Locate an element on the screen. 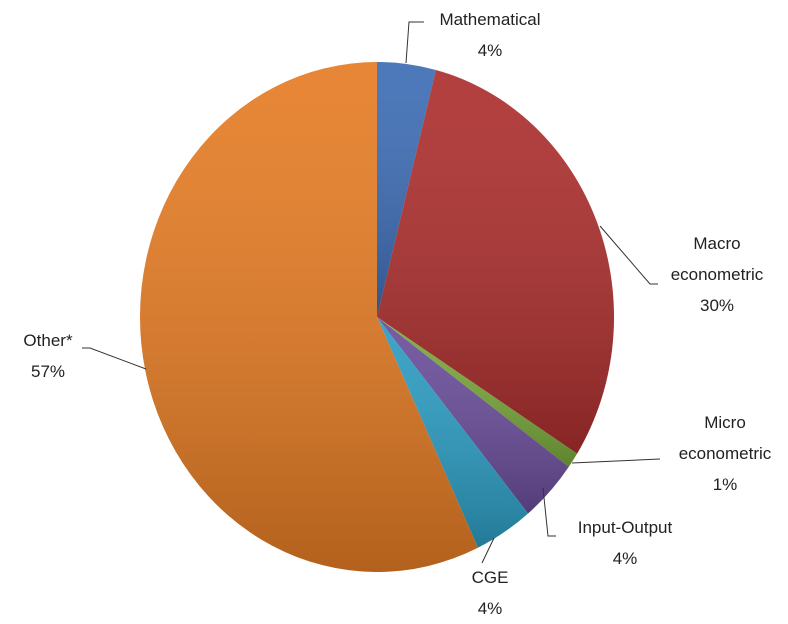 The width and height of the screenshot is (788, 624). slice-label: Other* 57% is located at coordinates (48, 356).